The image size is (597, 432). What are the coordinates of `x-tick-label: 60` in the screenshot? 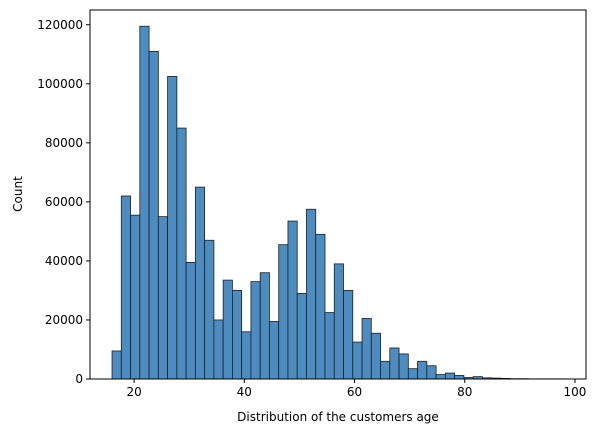 It's located at (354, 392).